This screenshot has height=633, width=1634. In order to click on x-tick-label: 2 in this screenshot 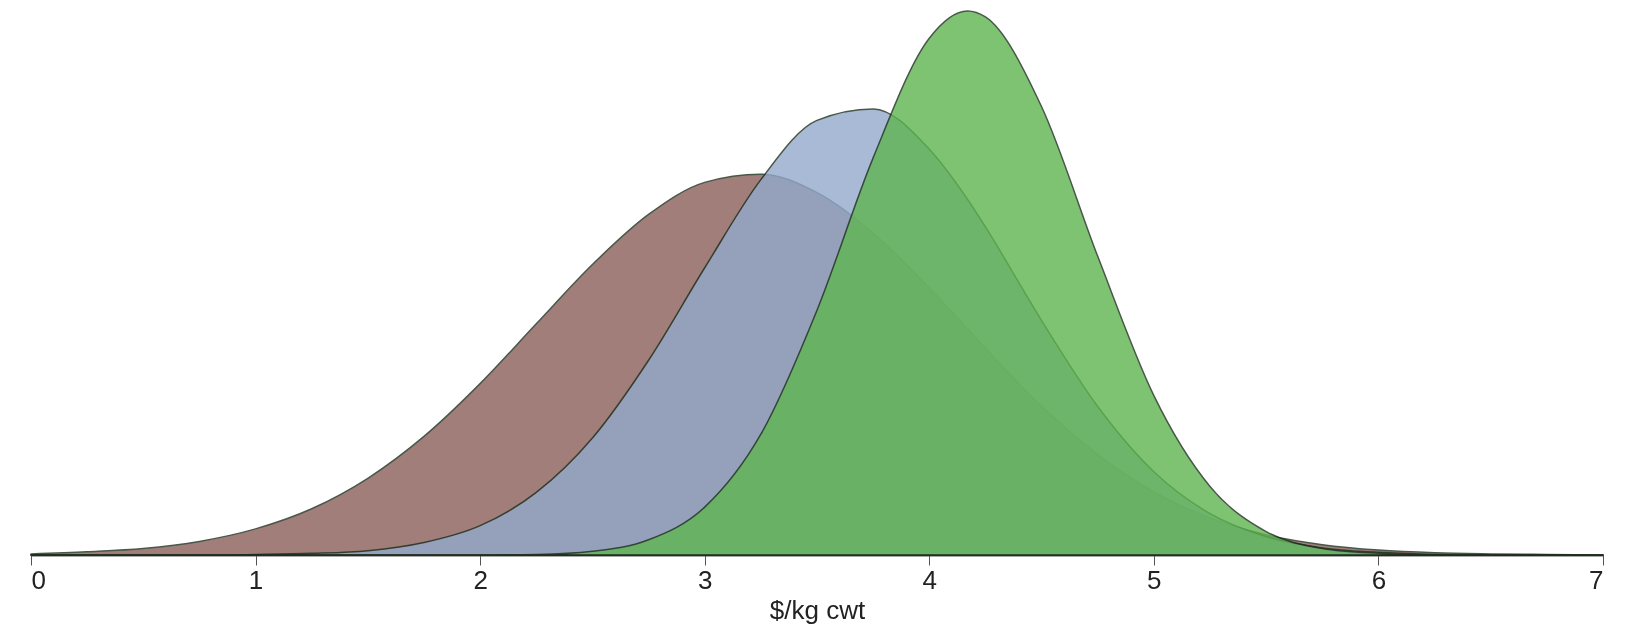, I will do `click(480, 579)`.